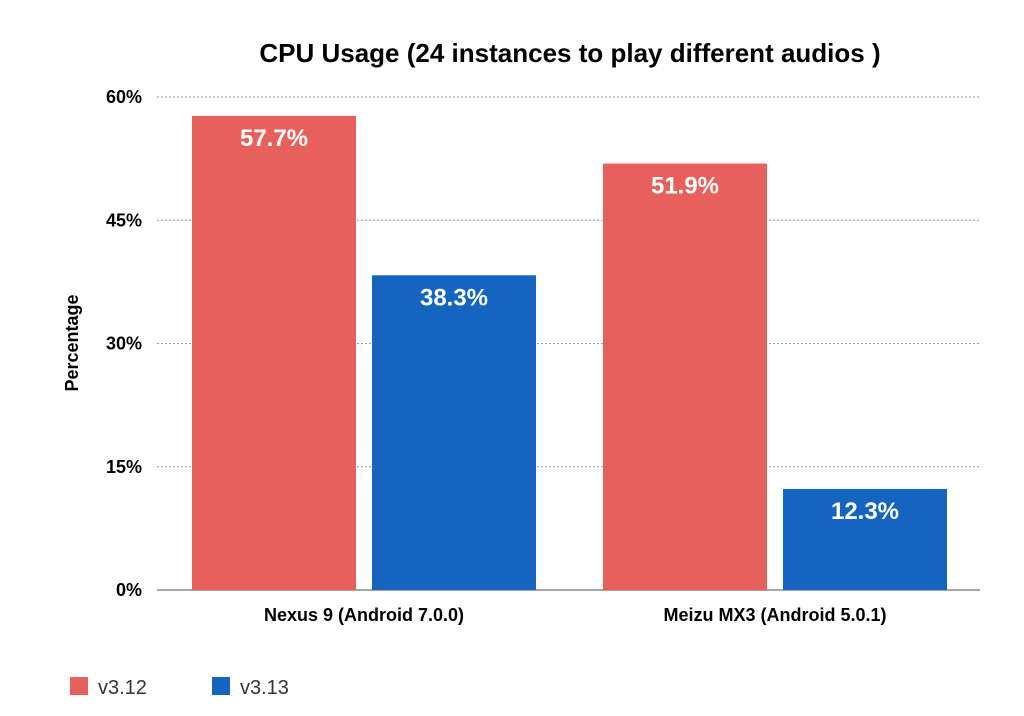 The width and height of the screenshot is (1024, 716). I want to click on y-tick-label: 30%, so click(124, 344).